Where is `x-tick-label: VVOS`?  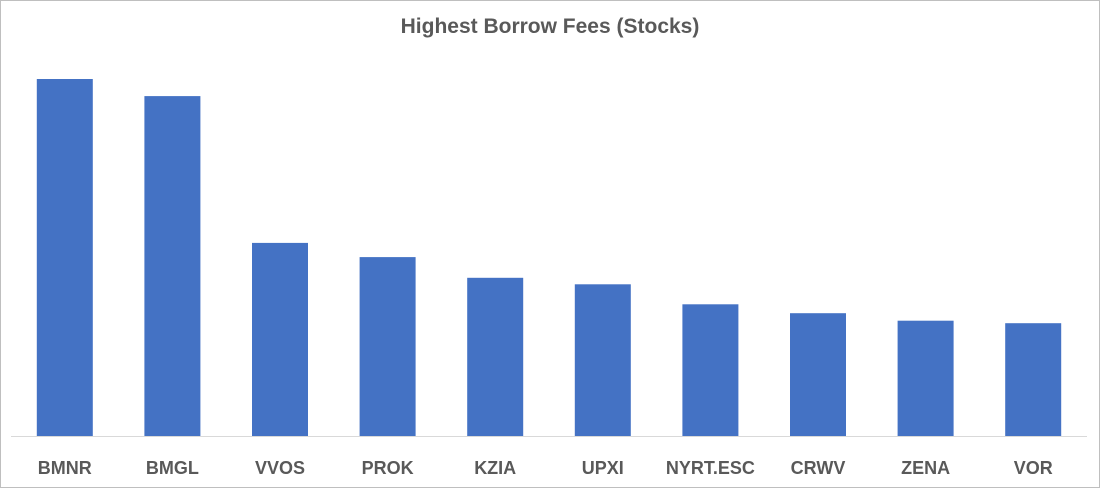 x-tick-label: VVOS is located at coordinates (280, 468).